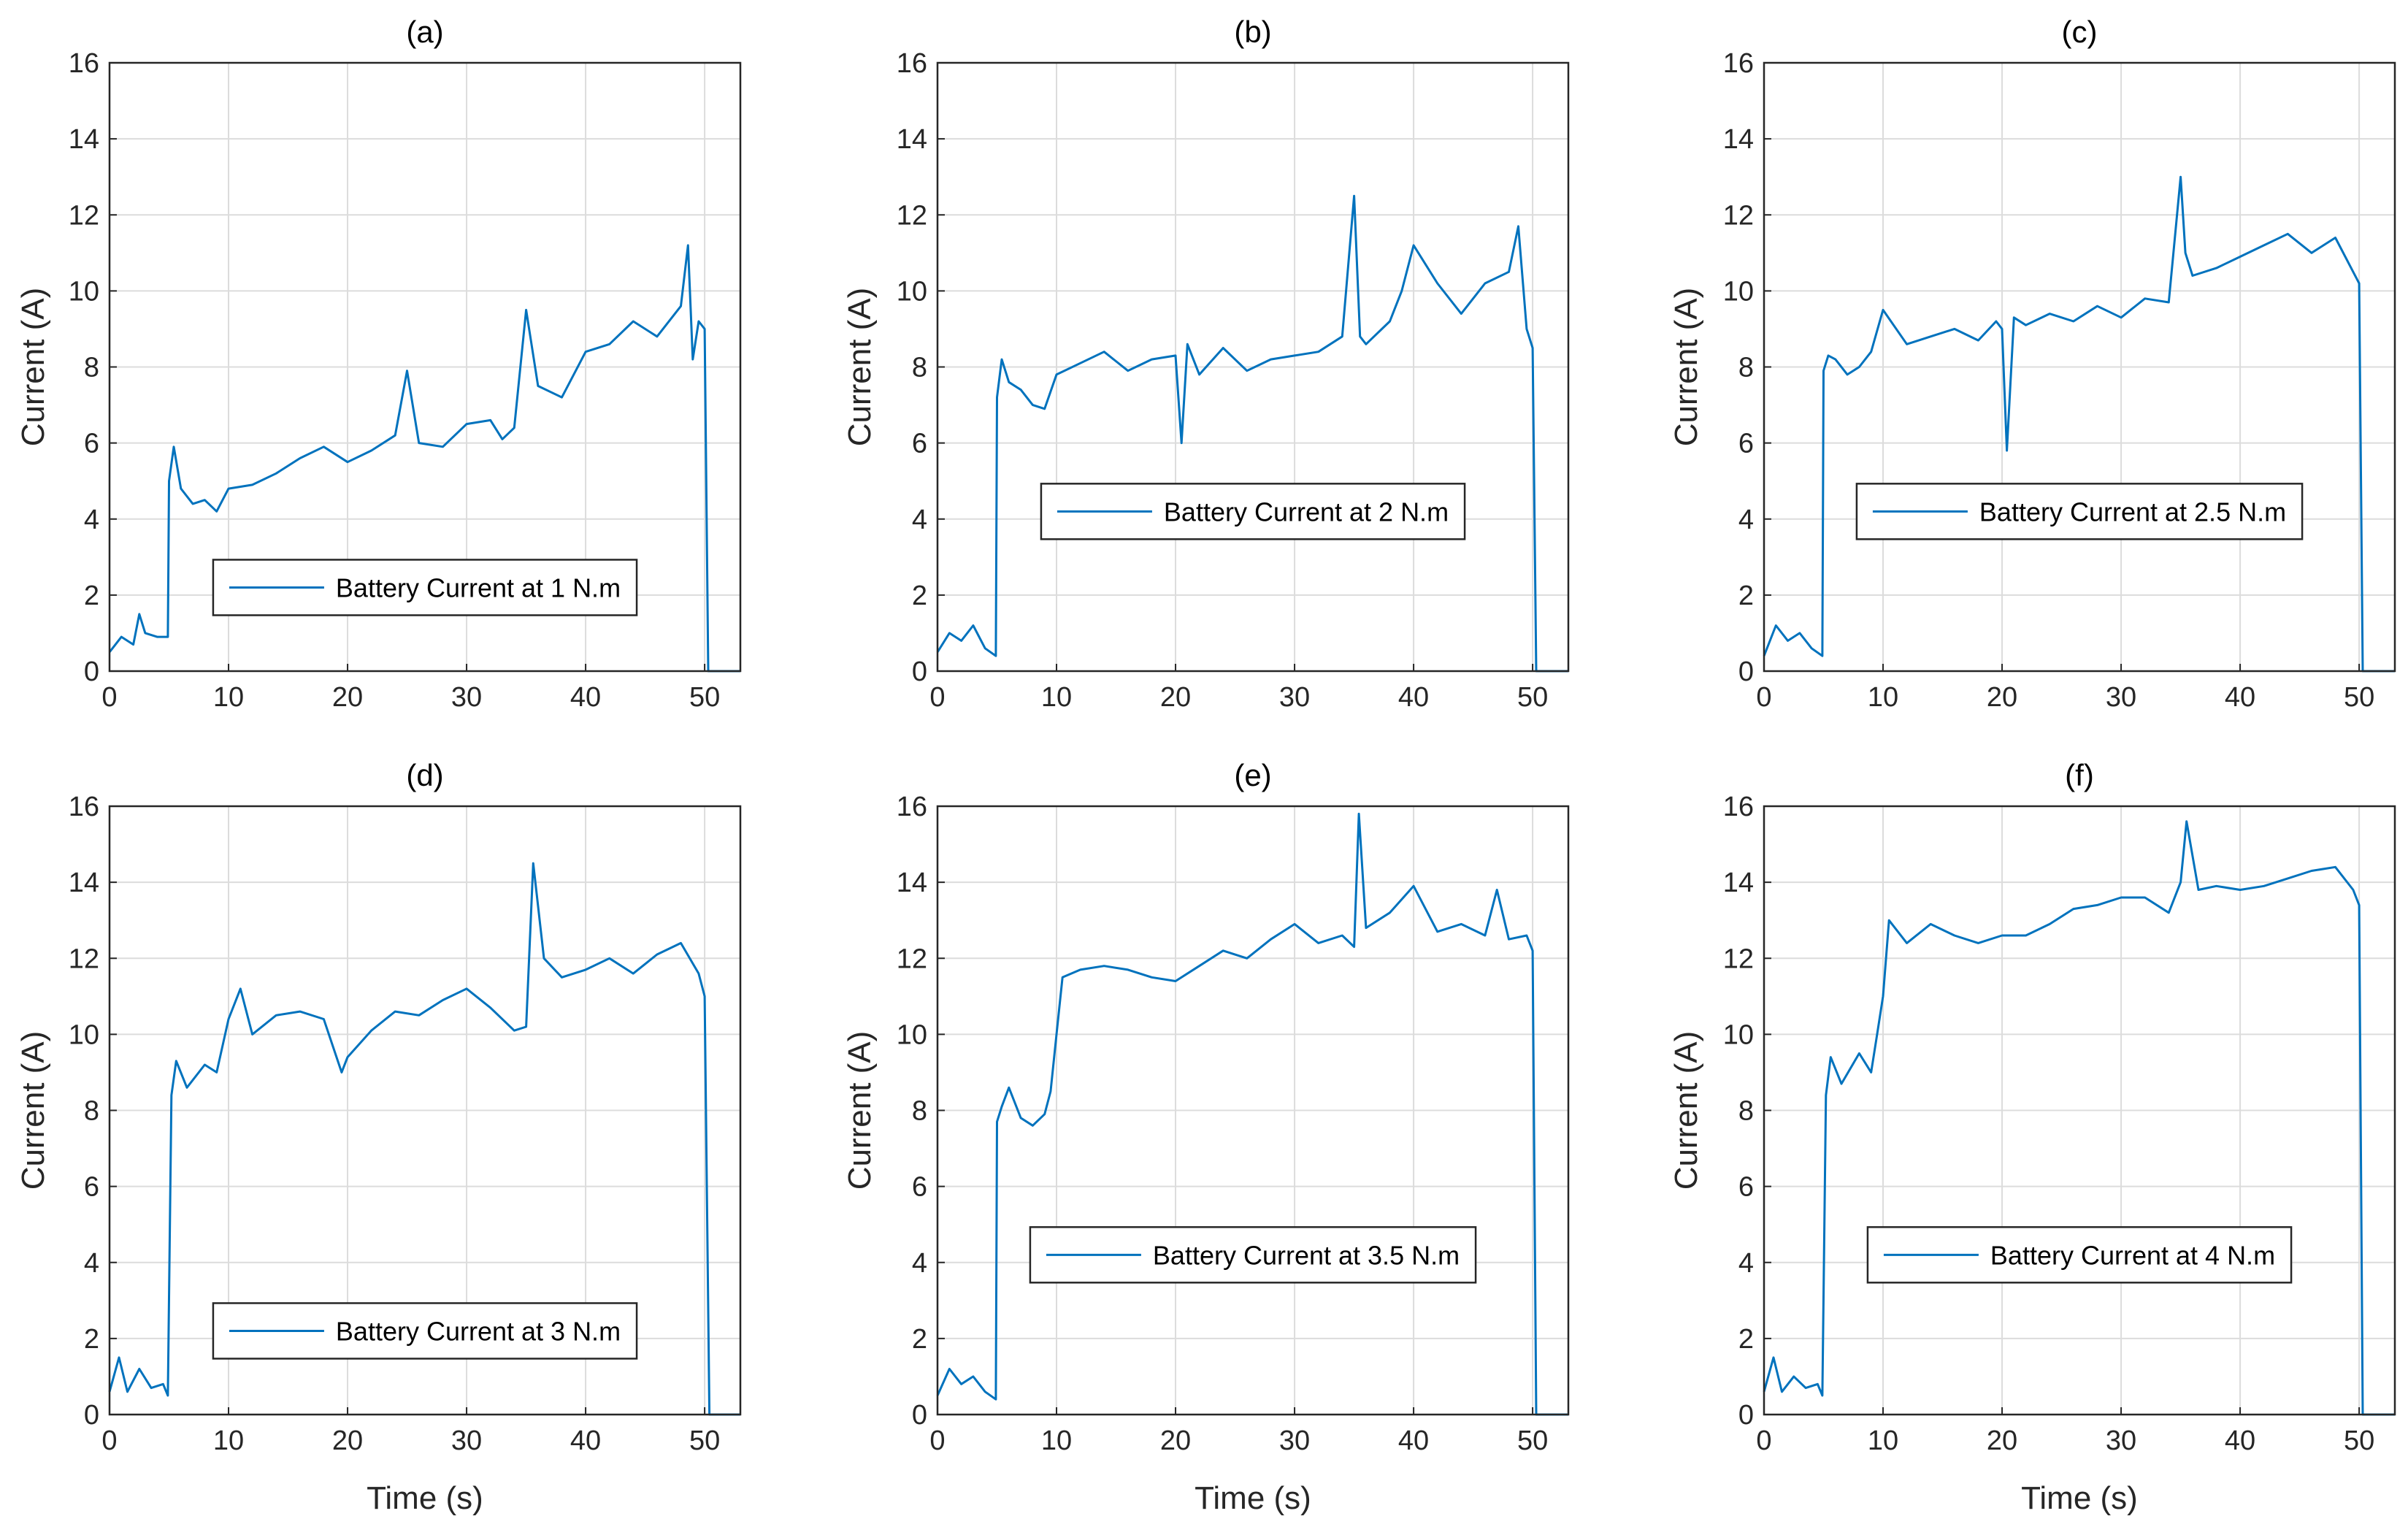 Image resolution: width=2408 pixels, height=1527 pixels. Describe the element at coordinates (1306, 1255) in the screenshot. I see `legend-label: Battery Current at 3.5 N.m` at that location.